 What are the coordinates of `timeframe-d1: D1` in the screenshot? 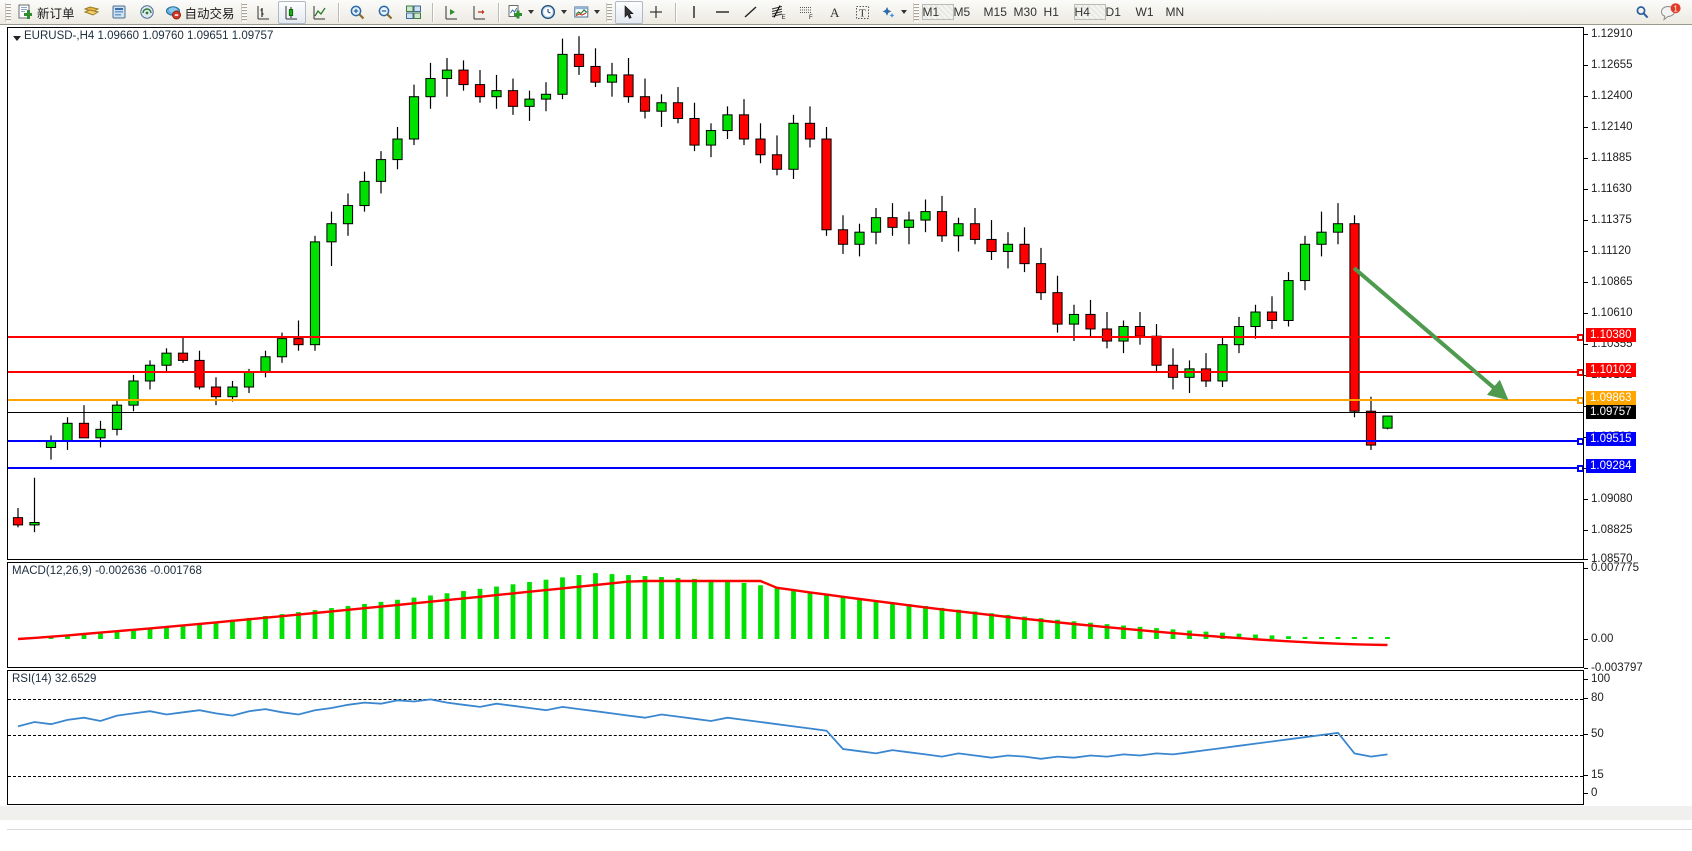 It's located at (1121, 12).